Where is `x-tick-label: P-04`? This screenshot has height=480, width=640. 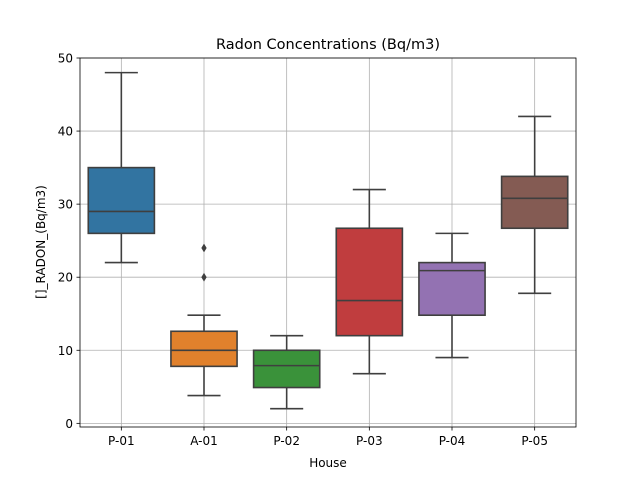
x-tick-label: P-04 is located at coordinates (452, 441).